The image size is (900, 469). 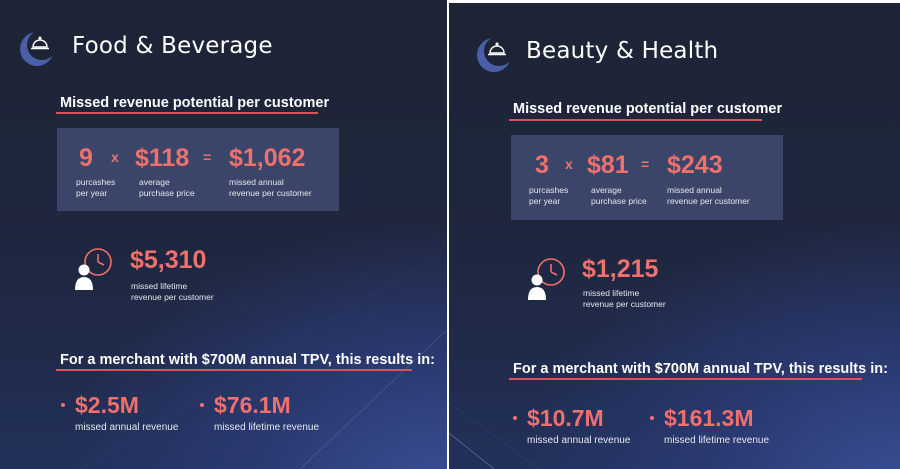 What do you see at coordinates (107, 405) in the screenshot?
I see `result-annual-value: $2.5M` at bounding box center [107, 405].